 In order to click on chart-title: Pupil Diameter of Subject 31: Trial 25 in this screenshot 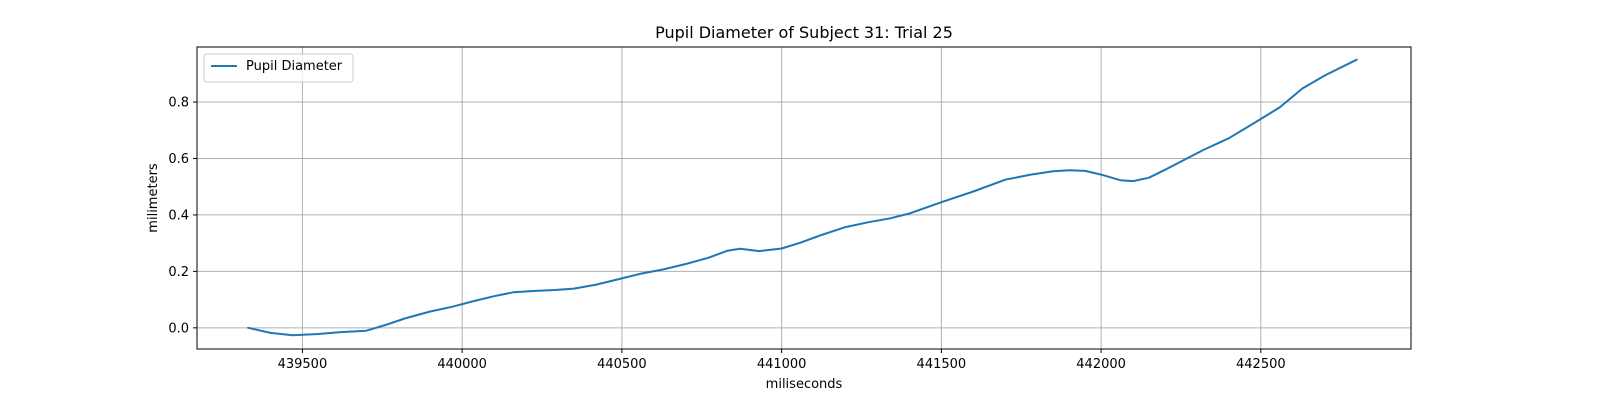, I will do `click(804, 32)`.